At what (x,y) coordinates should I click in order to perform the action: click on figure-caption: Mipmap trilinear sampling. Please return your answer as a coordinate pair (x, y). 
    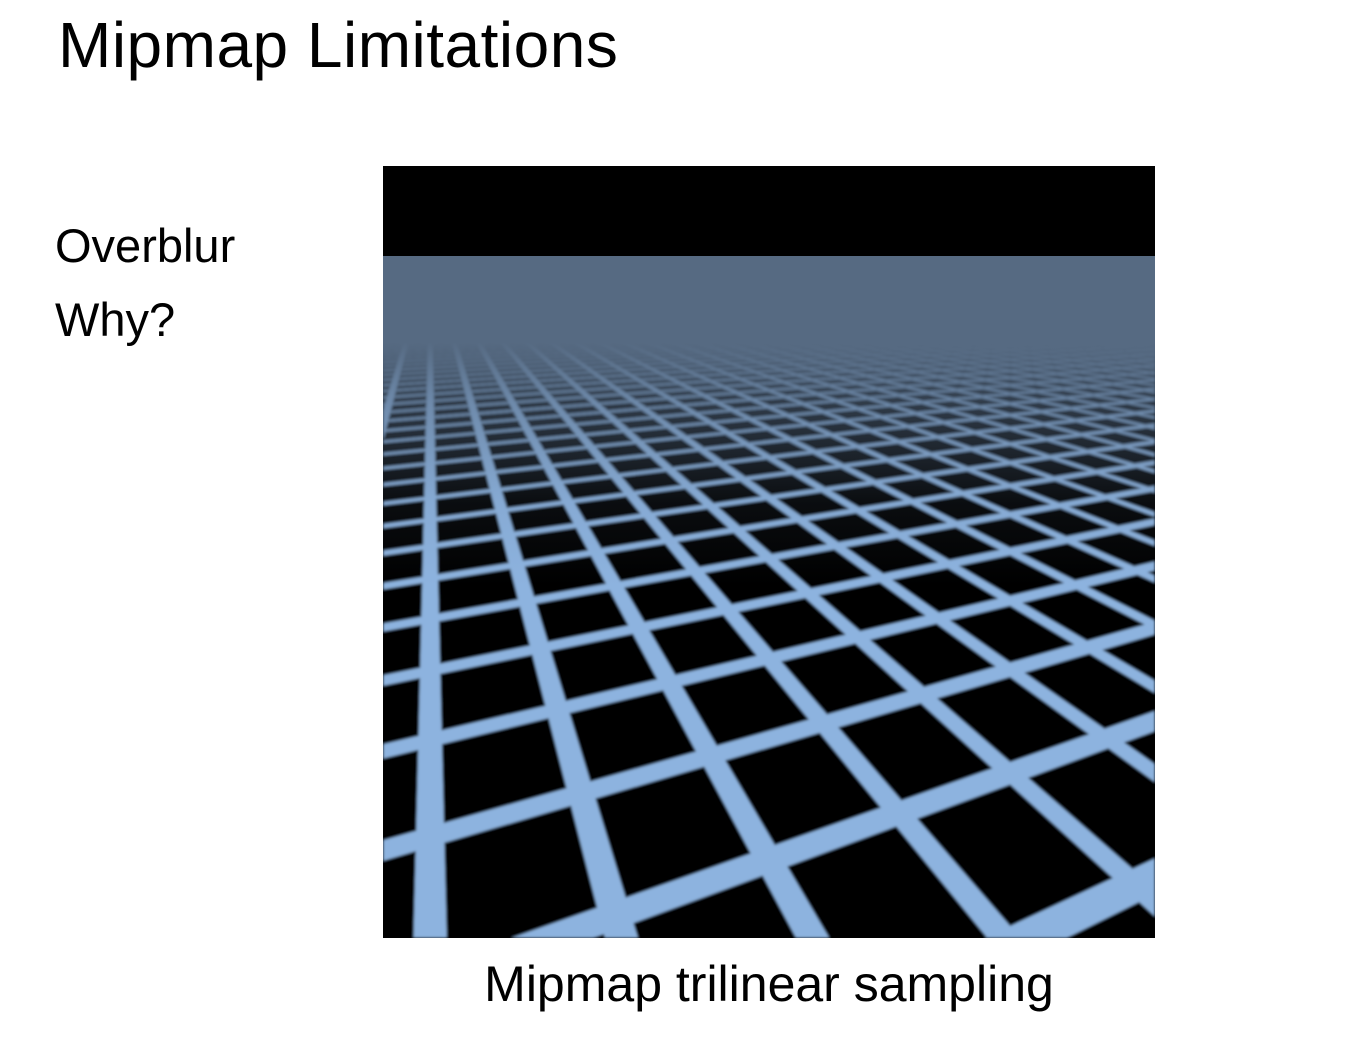
    Looking at the image, I should click on (769, 984).